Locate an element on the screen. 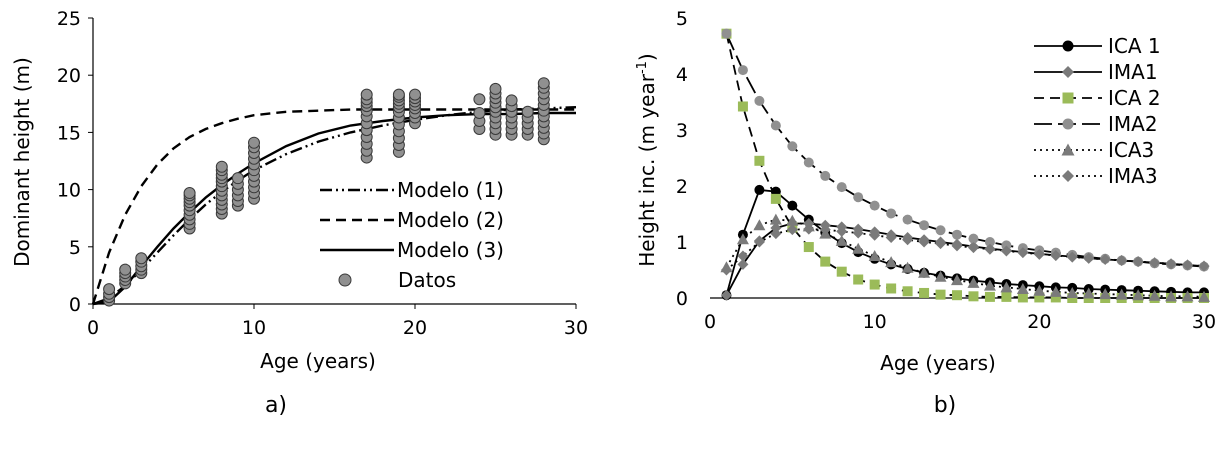 Image resolution: width=1223 pixels, height=449 pixels. panel-a-y-tick-label: 0 is located at coordinates (75, 305).